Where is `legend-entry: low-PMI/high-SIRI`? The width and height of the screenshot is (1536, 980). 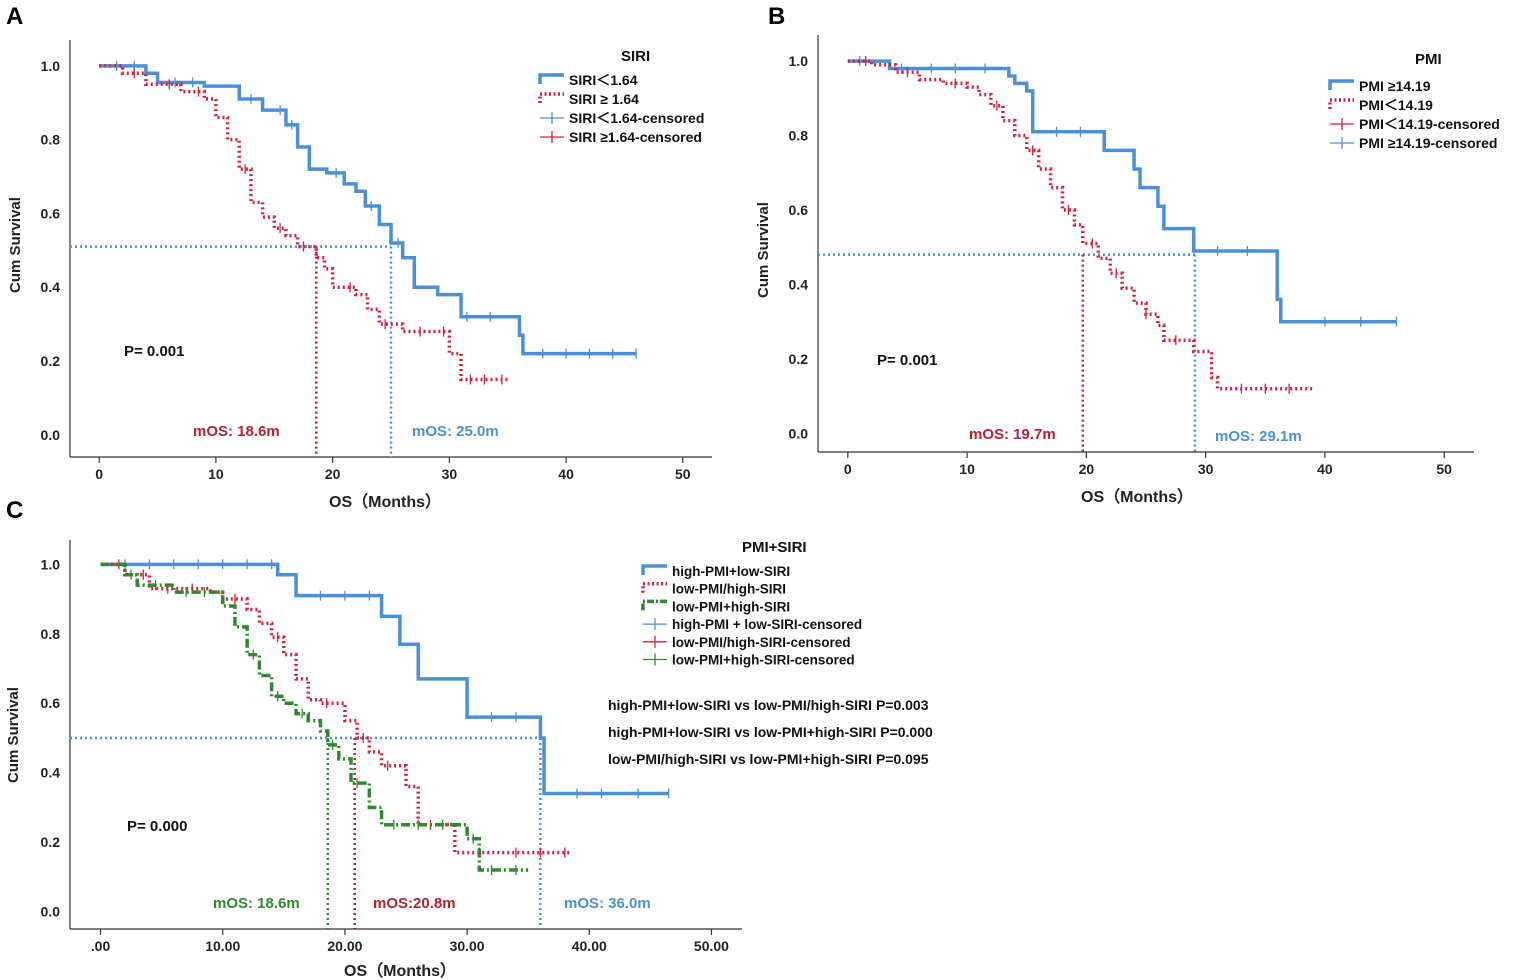
legend-entry: low-PMI/high-SIRI is located at coordinates (713, 589).